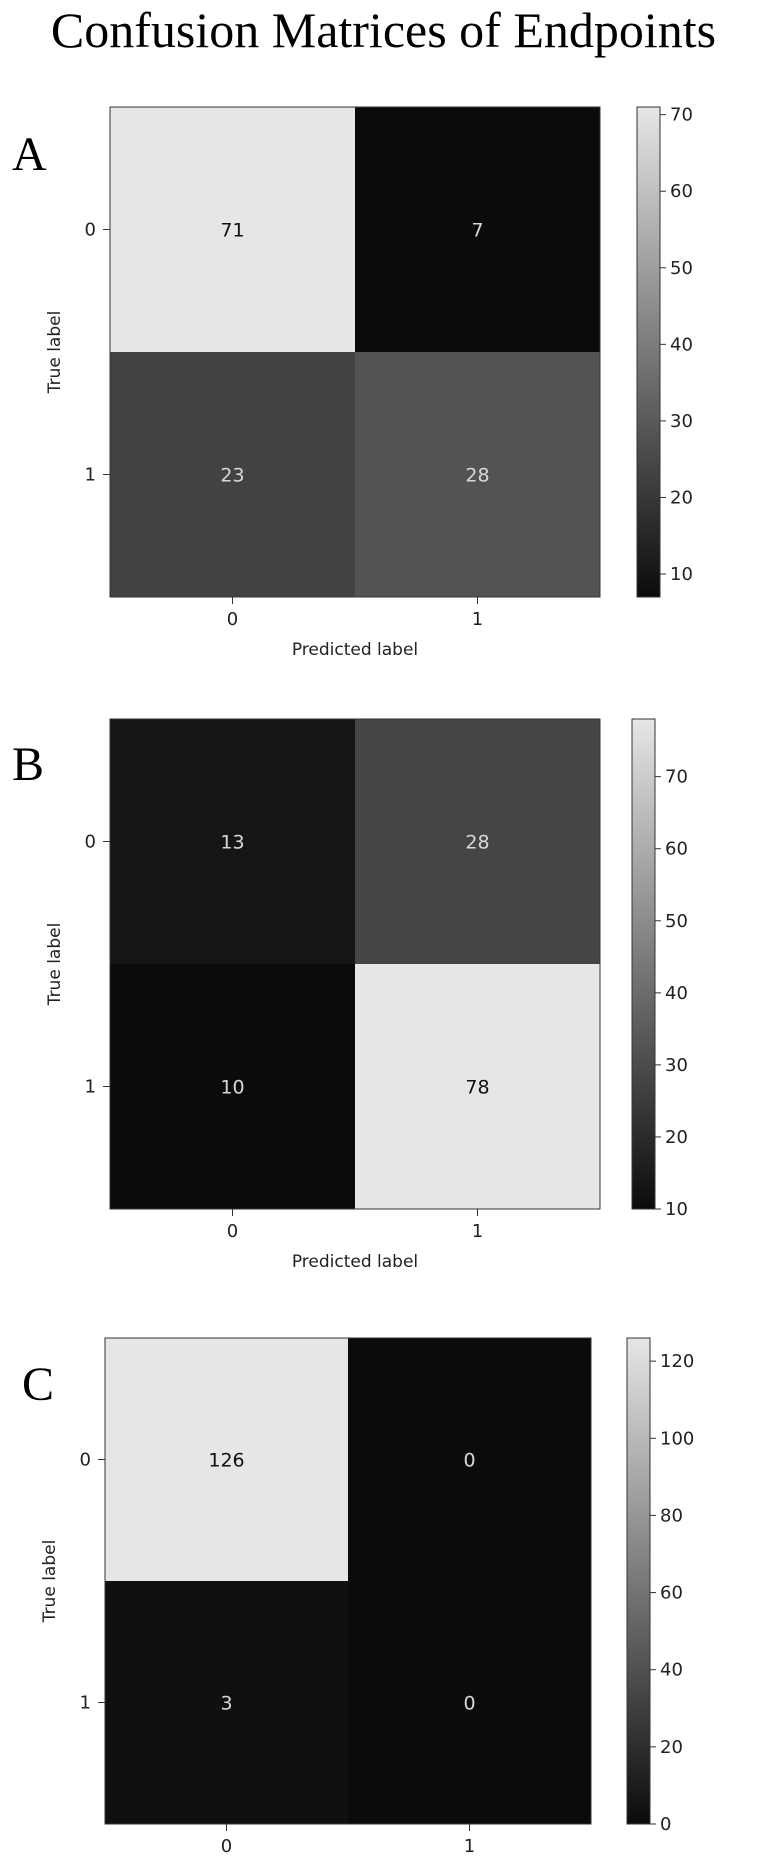  I want to click on figure-title: Confusion Matrices of Endpoints, so click(383, 30).